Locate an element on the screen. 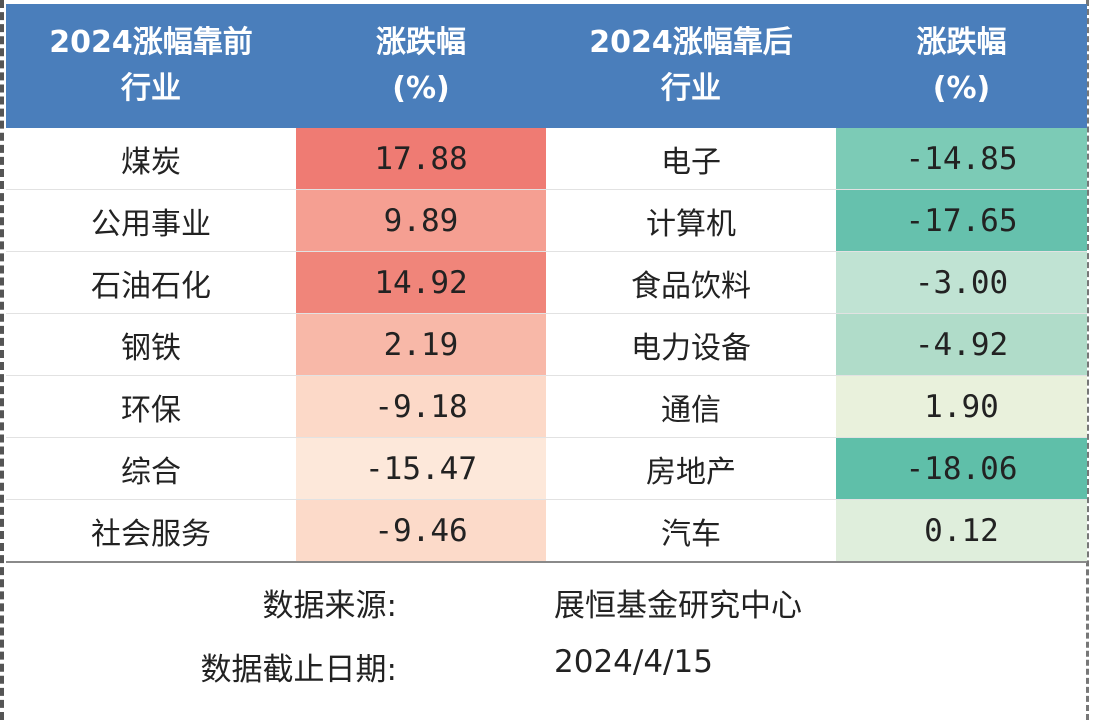  table-row: 石油石化 14.92 食品饮料 -3.00 is located at coordinates (546, 282).